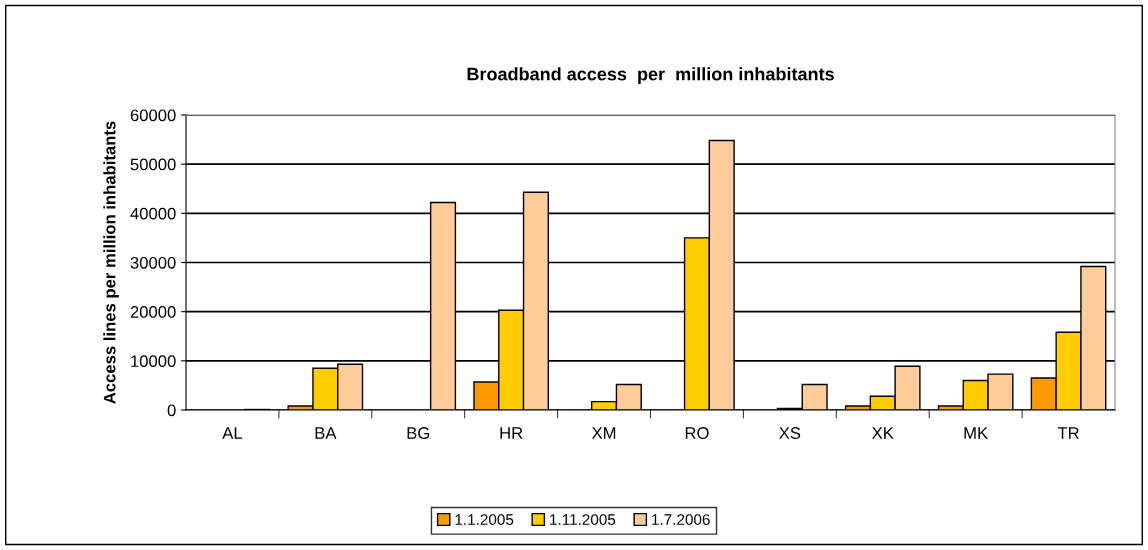  Describe the element at coordinates (326, 433) in the screenshot. I see `x-tick-label: BA` at that location.